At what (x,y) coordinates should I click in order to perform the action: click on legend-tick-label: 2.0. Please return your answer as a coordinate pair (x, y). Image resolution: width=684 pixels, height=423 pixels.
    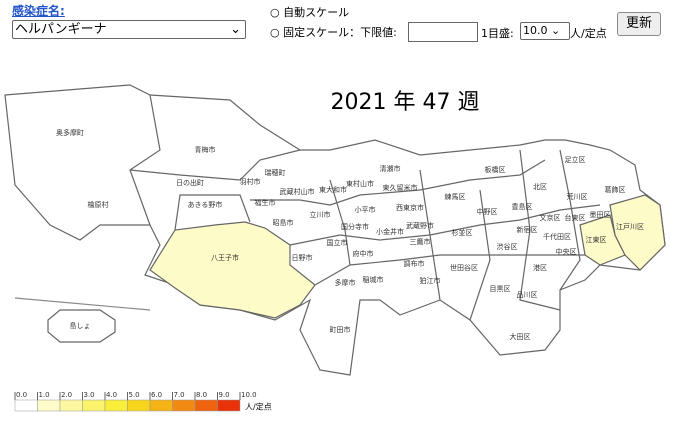
    Looking at the image, I should click on (66, 395).